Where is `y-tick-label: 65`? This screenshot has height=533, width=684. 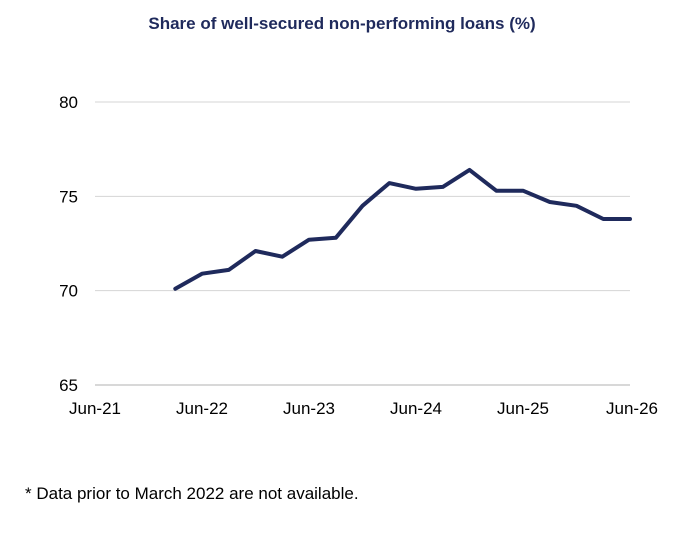 y-tick-label: 65 is located at coordinates (68, 385).